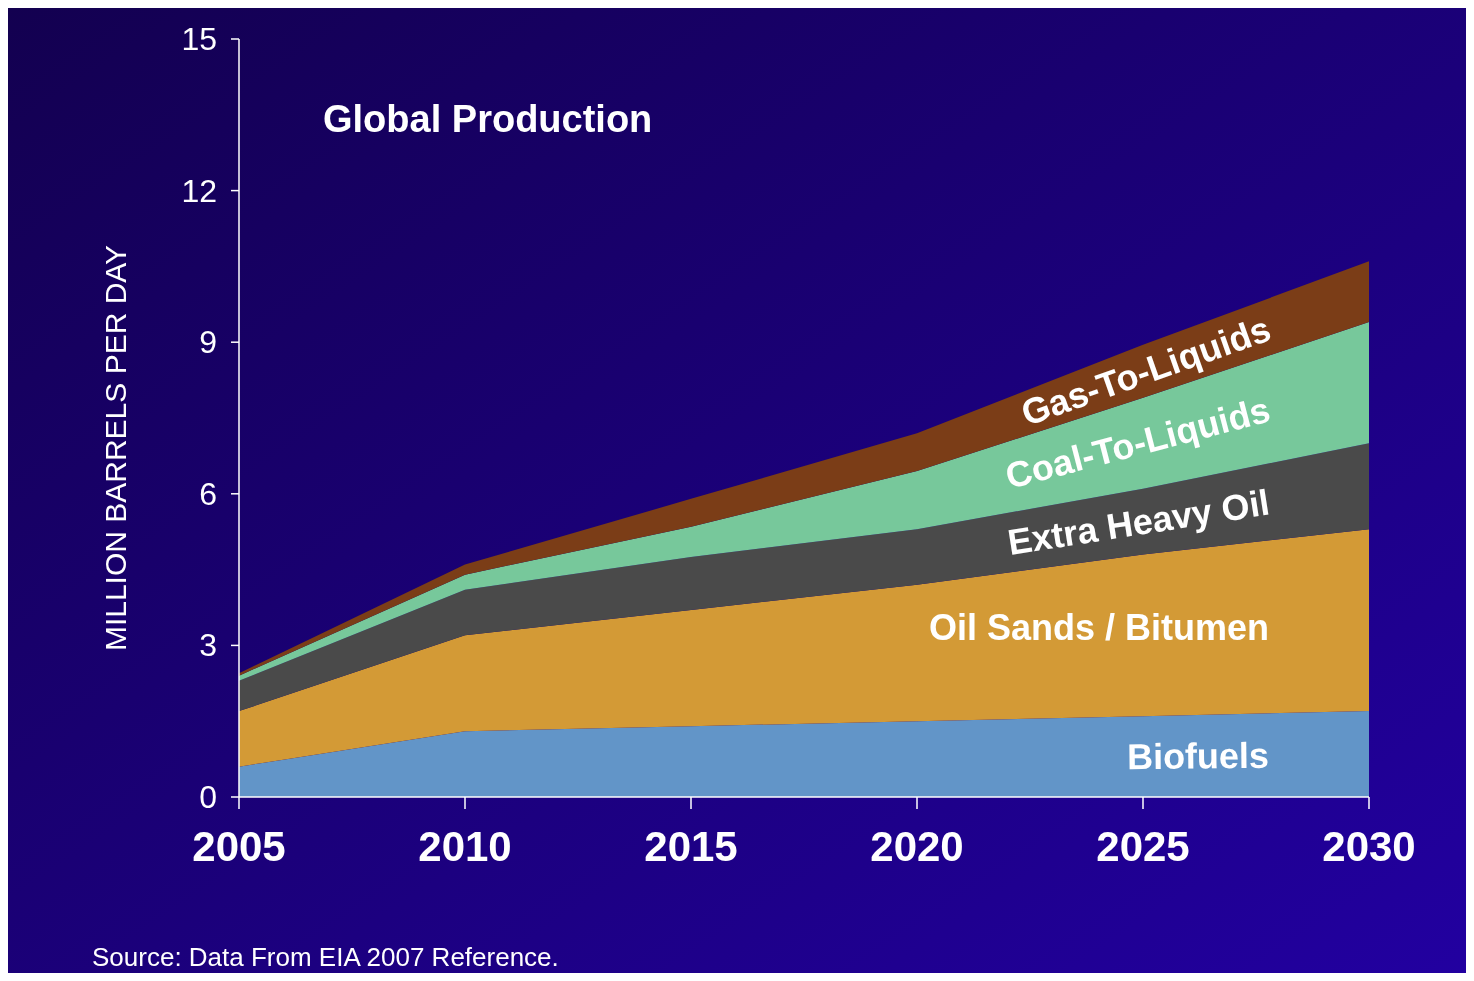 The width and height of the screenshot is (1474, 981). What do you see at coordinates (325, 957) in the screenshot?
I see `source-note: Source: Data From EIA 2007 Reference.` at bounding box center [325, 957].